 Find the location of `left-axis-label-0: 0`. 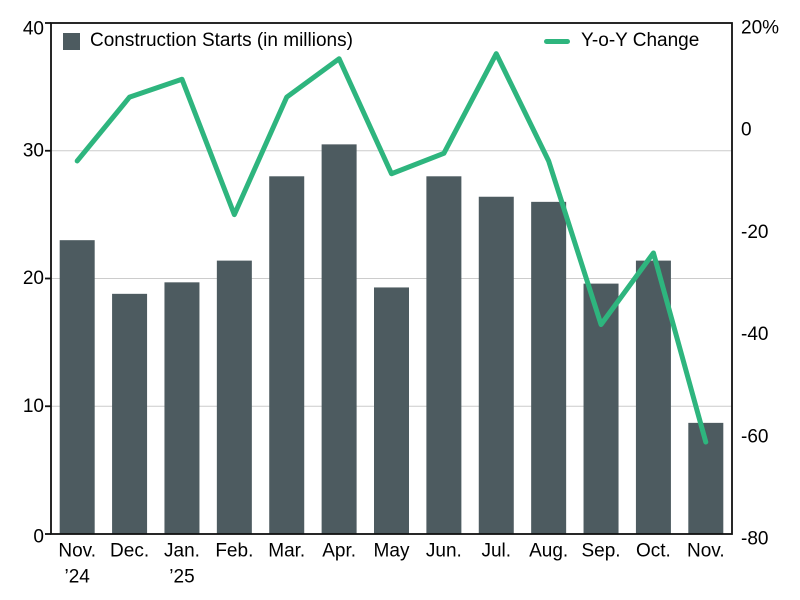

left-axis-label-0: 0 is located at coordinates (38, 537).